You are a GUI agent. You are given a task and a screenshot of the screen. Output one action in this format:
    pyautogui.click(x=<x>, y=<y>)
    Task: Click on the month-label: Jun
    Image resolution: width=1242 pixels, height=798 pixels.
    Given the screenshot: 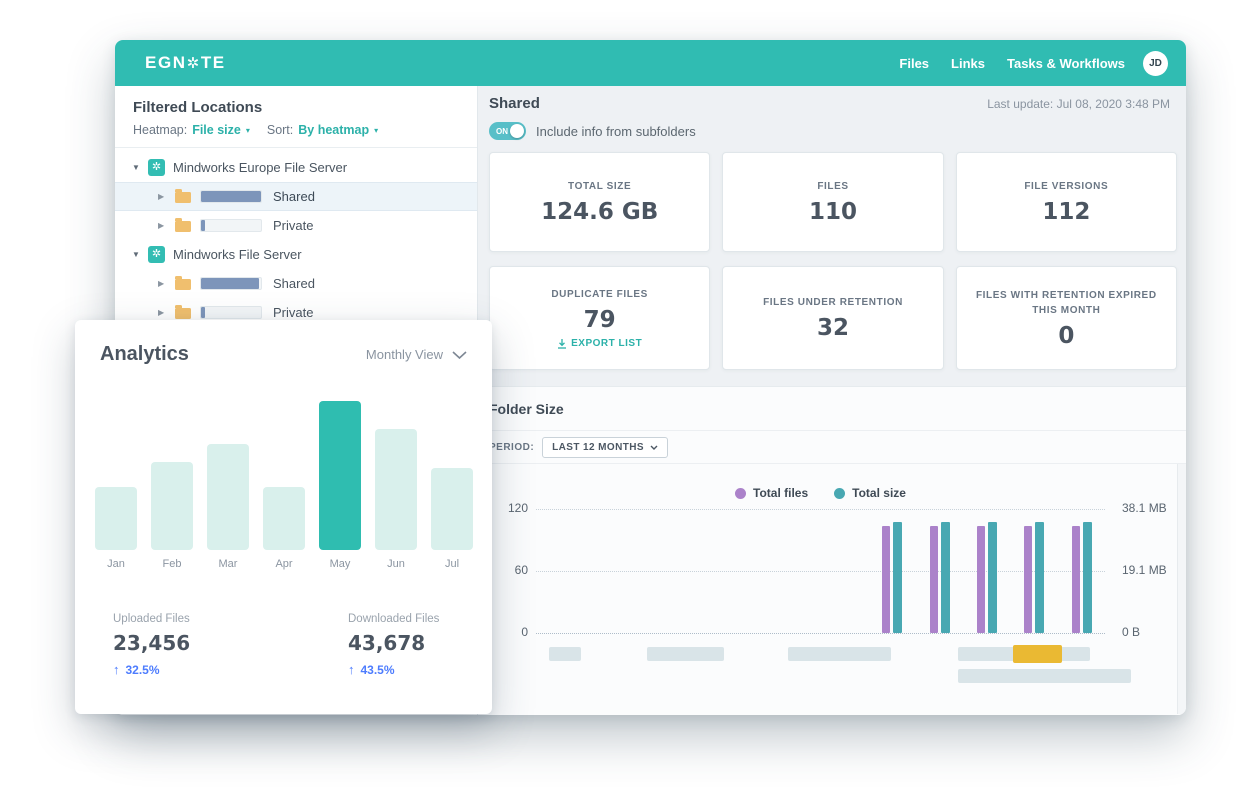 What is the action you would take?
    pyautogui.click(x=396, y=564)
    